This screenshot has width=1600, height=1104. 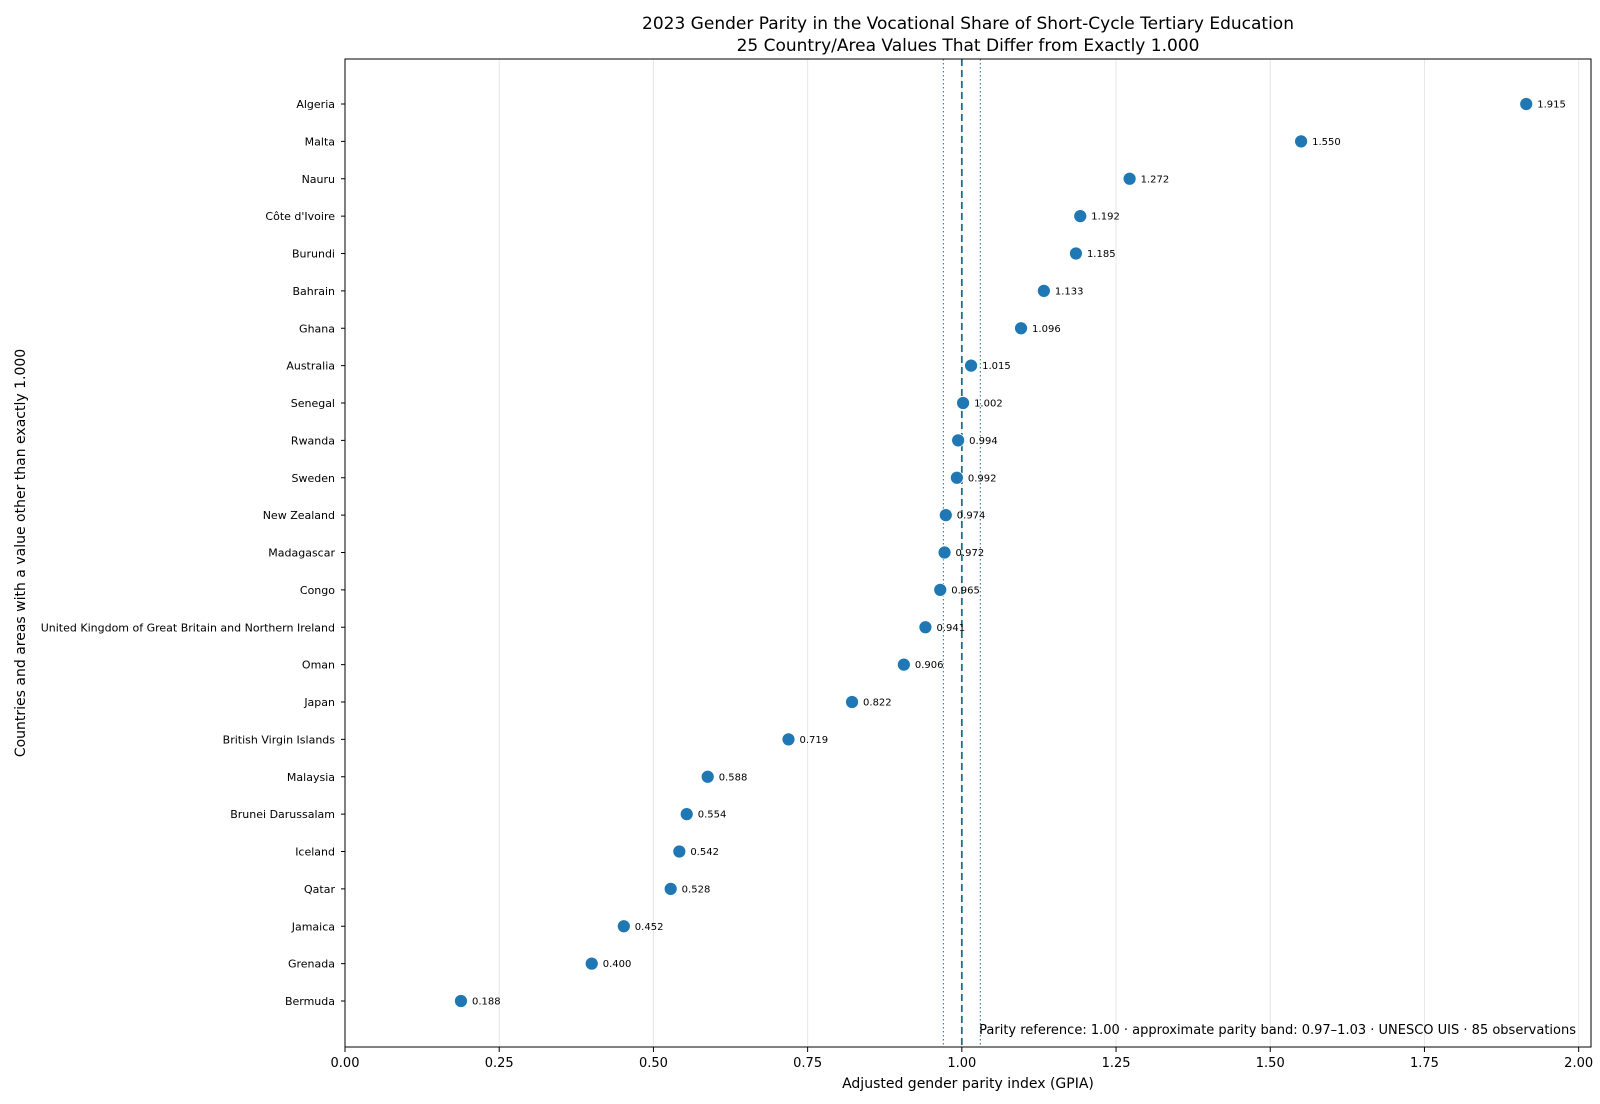 I want to click on value-label: 1.915, so click(x=1551, y=105).